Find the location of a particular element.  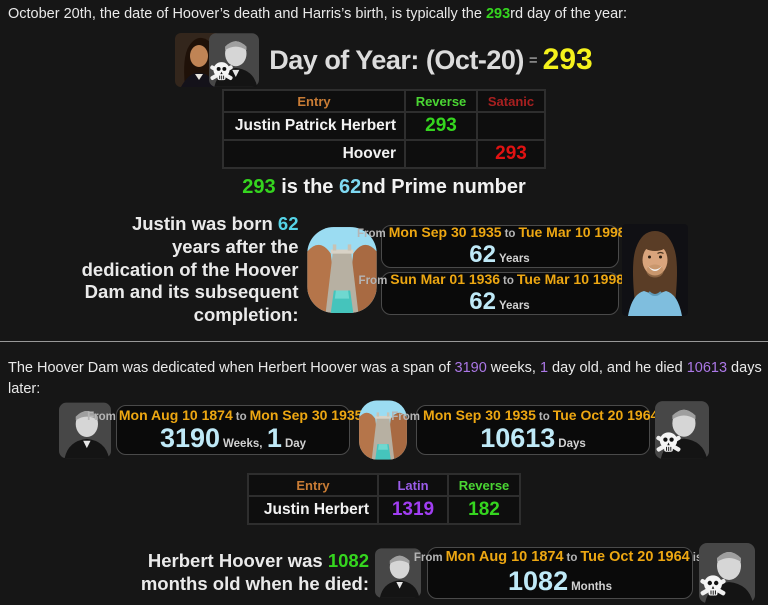

table-row: Justin Herbert 1319 182 is located at coordinates (384, 510).